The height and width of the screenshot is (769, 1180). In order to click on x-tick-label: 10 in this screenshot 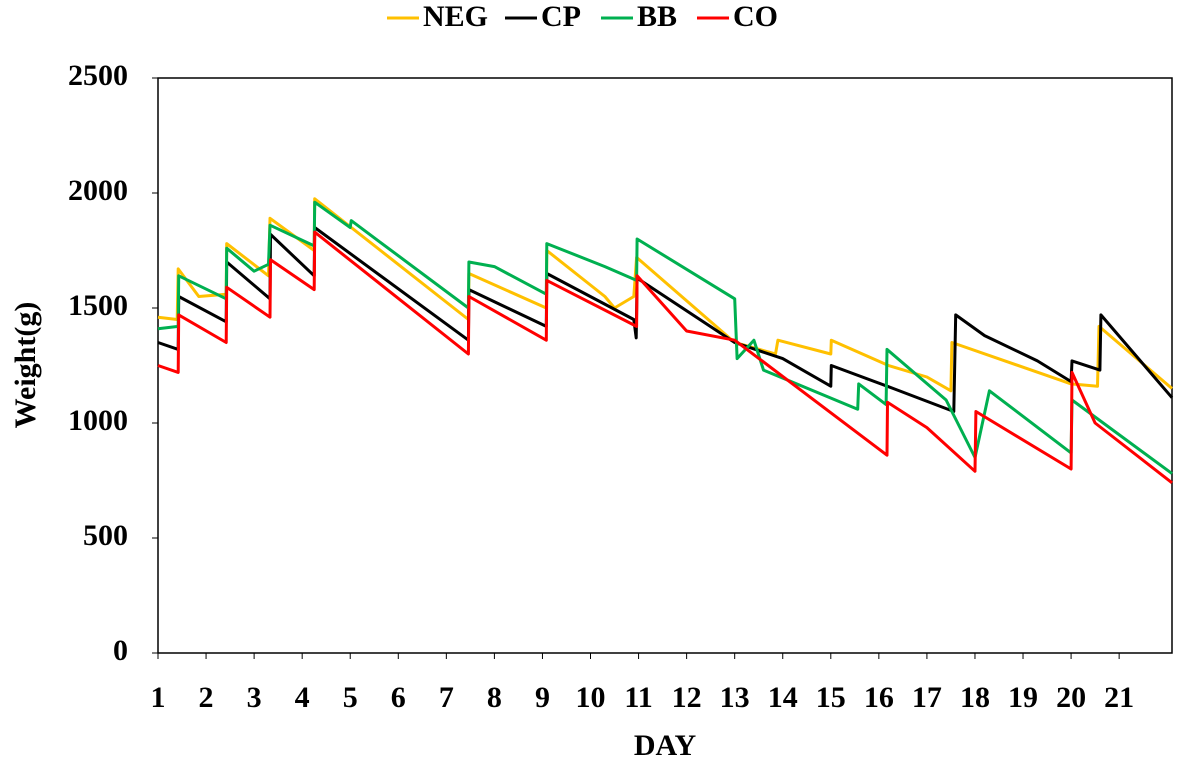, I will do `click(591, 697)`.